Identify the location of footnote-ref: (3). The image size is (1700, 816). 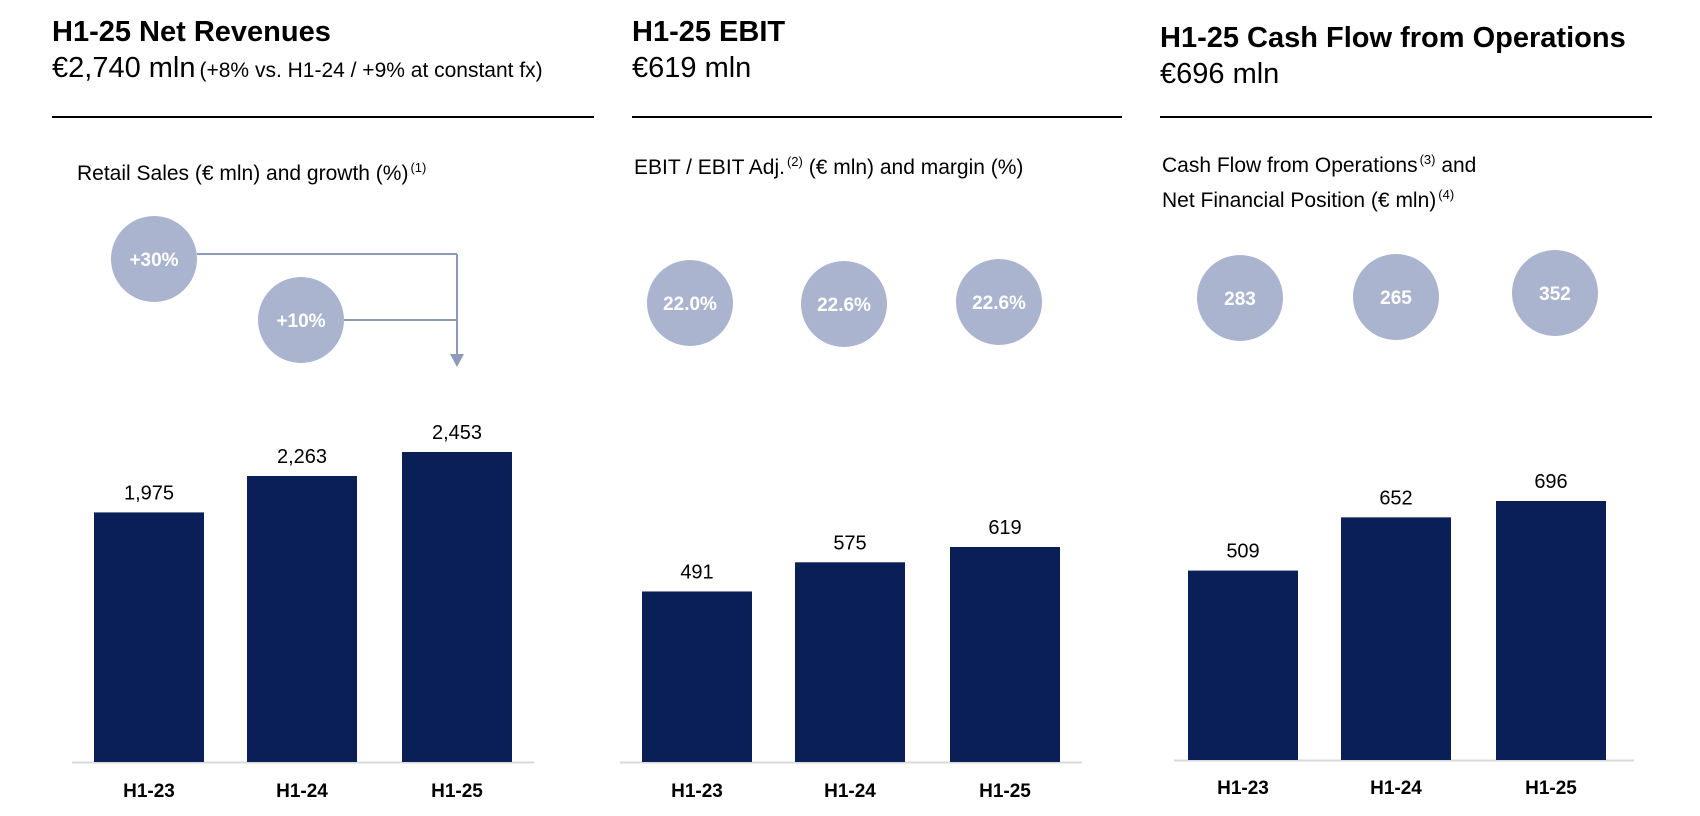
(1427, 159).